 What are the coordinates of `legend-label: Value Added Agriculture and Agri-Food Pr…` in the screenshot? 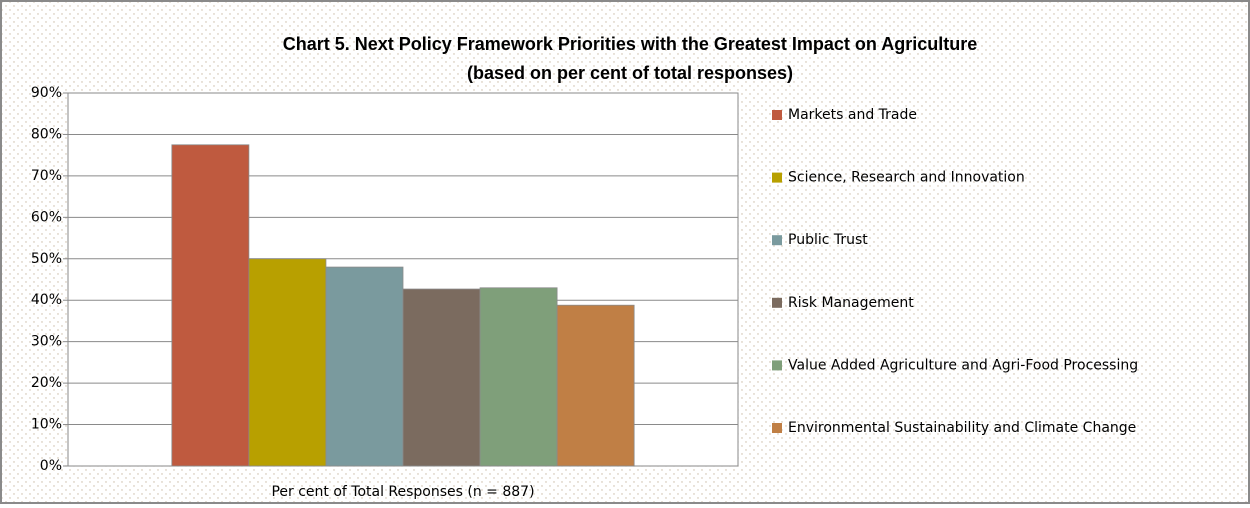 It's located at (963, 365).